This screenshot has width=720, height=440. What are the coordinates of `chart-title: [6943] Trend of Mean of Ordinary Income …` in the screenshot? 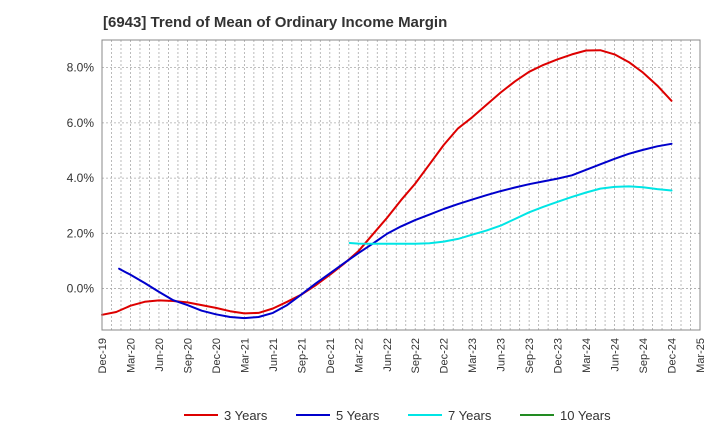 It's located at (275, 22).